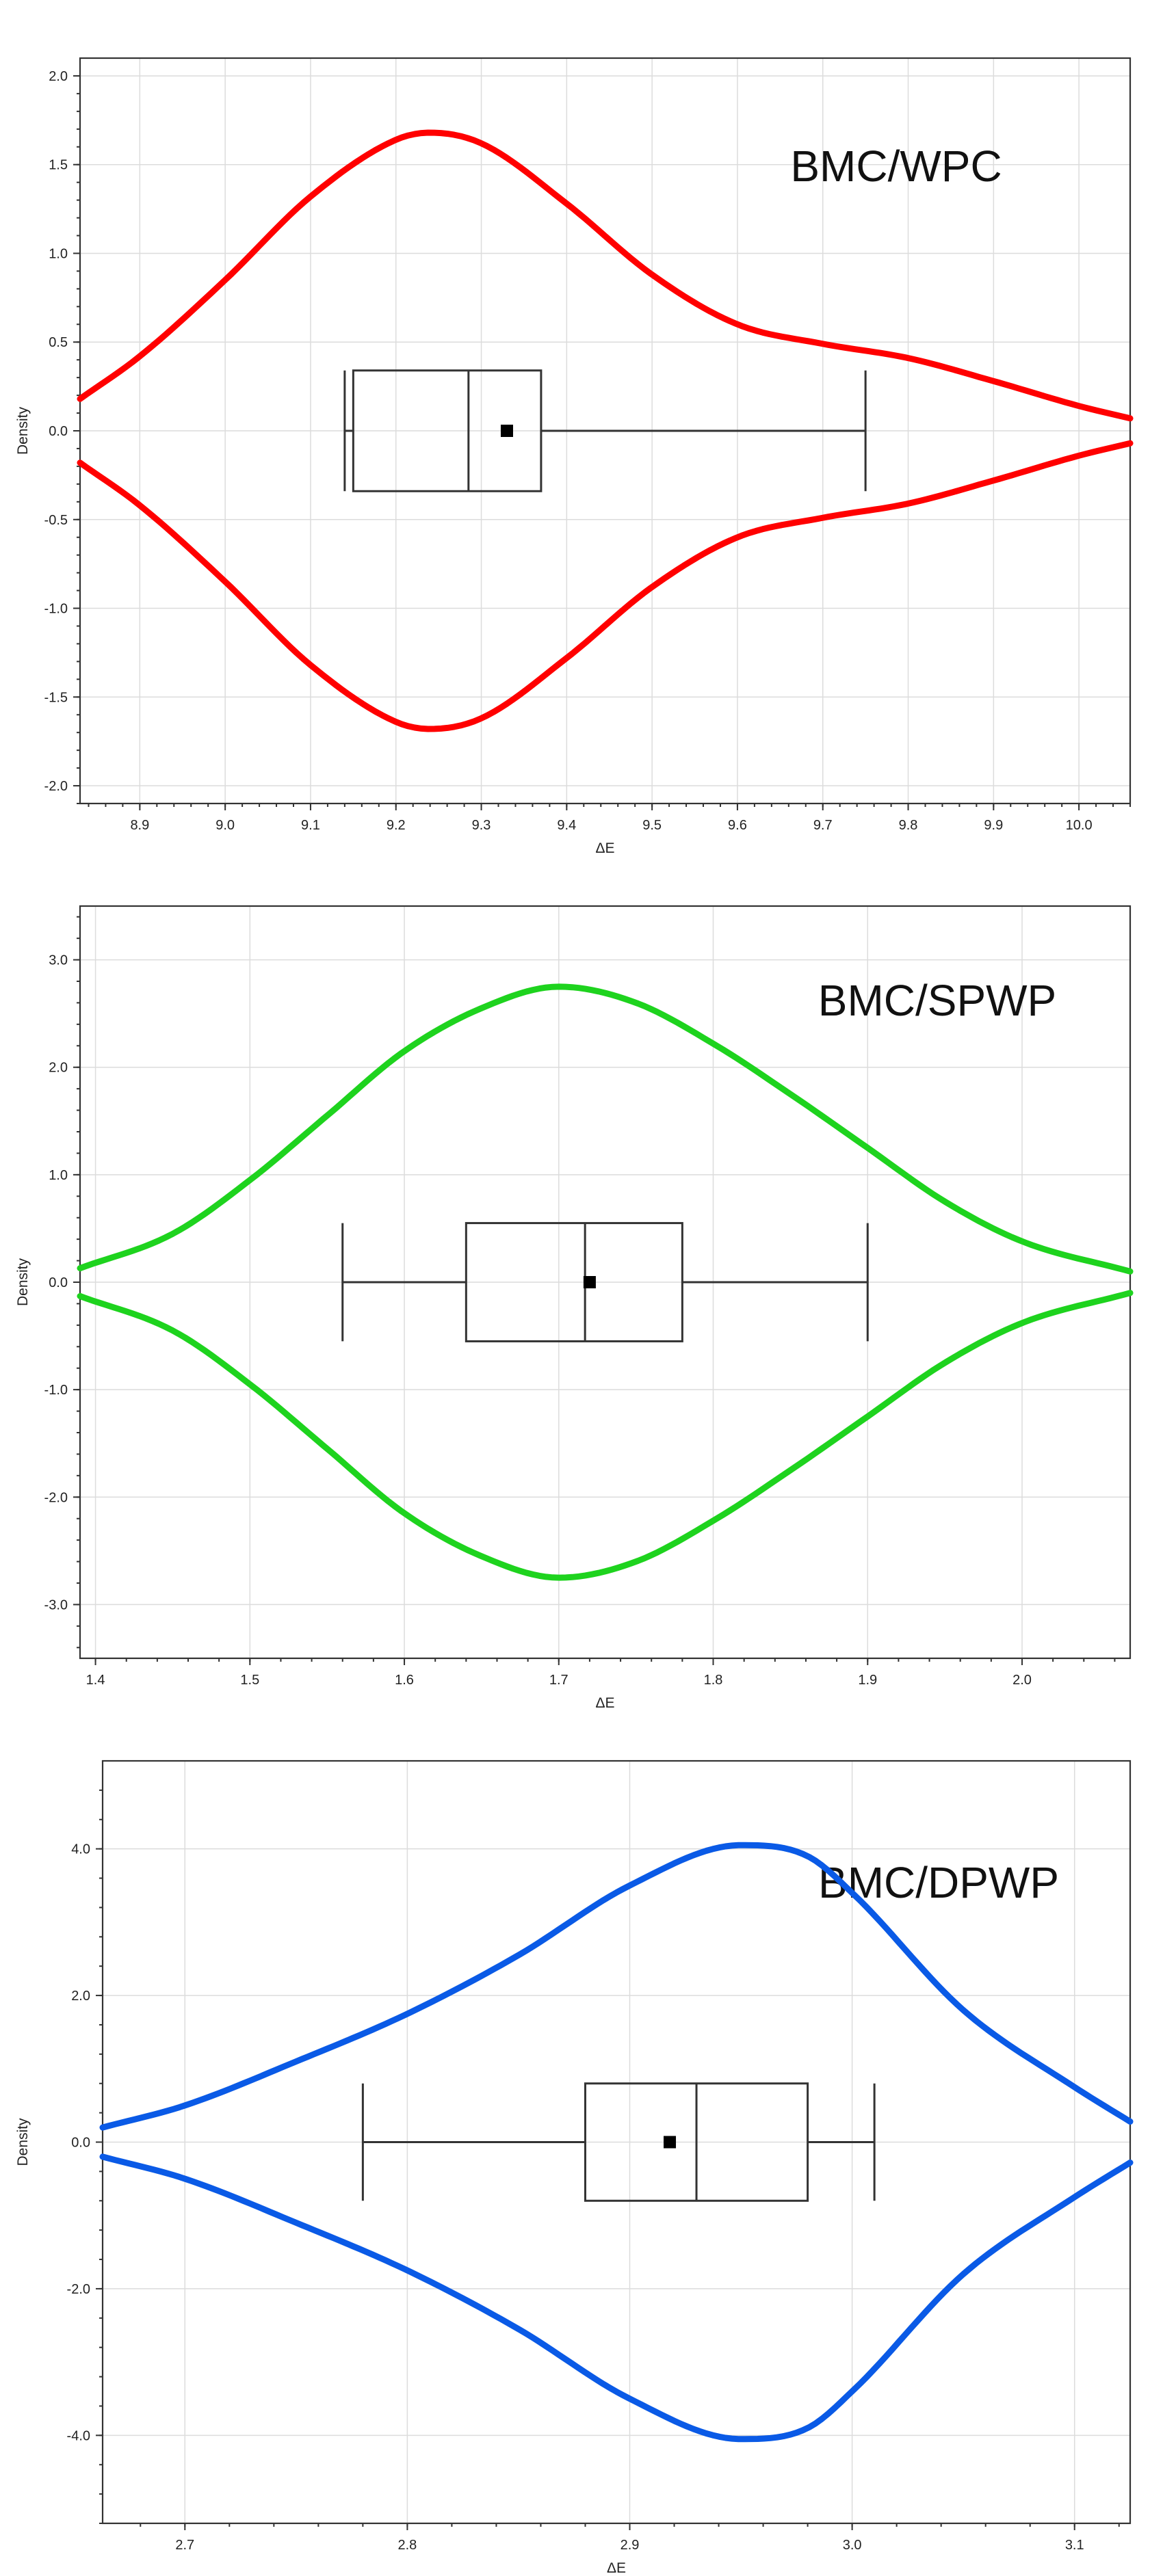  What do you see at coordinates (896, 166) in the screenshot?
I see `panel-title: BMC/WPC` at bounding box center [896, 166].